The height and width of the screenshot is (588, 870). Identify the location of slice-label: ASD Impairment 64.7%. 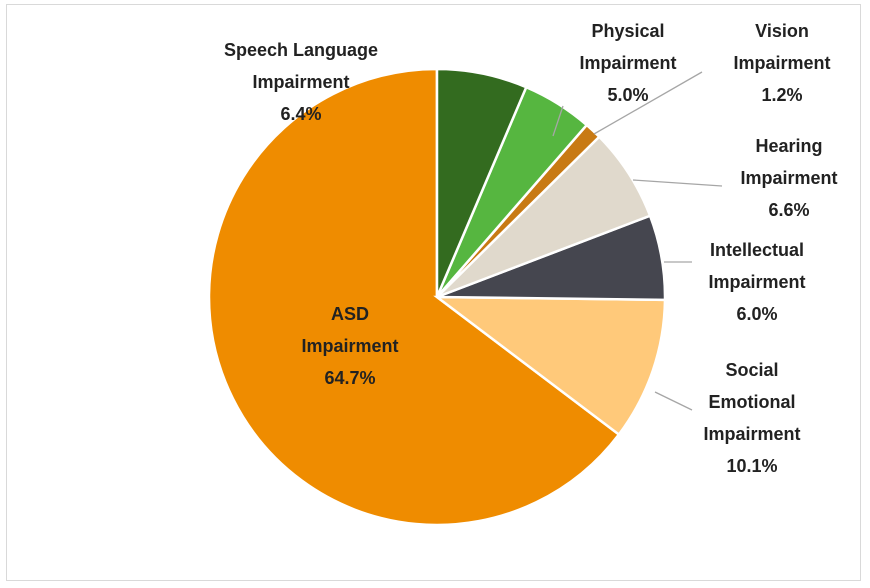
(350, 346).